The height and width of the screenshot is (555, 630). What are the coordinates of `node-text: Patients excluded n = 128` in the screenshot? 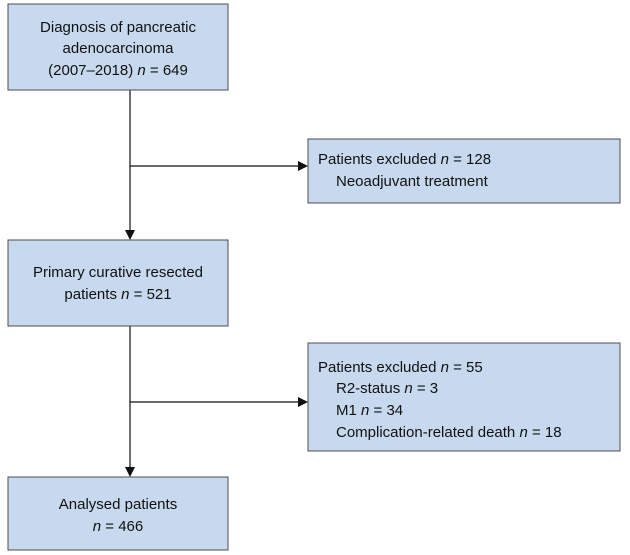 It's located at (404, 159).